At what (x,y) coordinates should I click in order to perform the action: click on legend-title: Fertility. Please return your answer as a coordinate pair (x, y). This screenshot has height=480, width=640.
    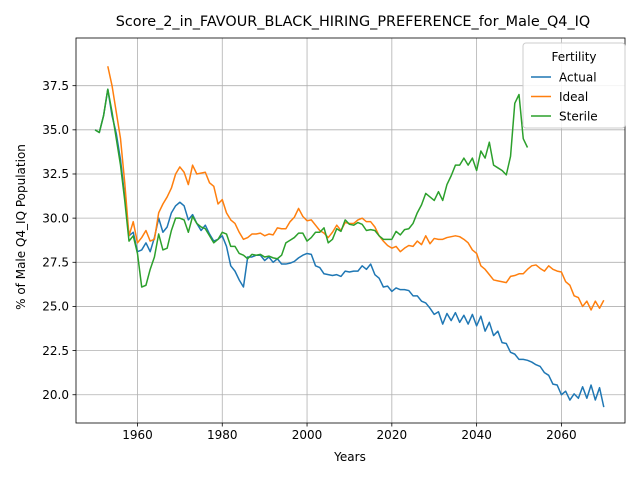
    Looking at the image, I should click on (573, 57).